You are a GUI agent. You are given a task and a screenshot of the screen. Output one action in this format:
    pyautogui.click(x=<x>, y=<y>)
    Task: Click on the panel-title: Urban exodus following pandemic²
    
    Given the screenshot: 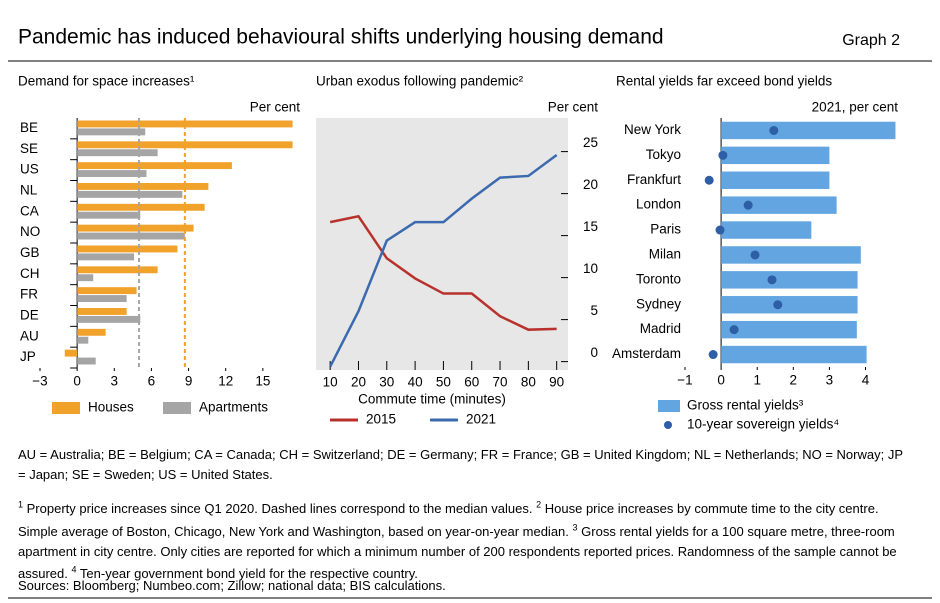 What is the action you would take?
    pyautogui.click(x=420, y=81)
    